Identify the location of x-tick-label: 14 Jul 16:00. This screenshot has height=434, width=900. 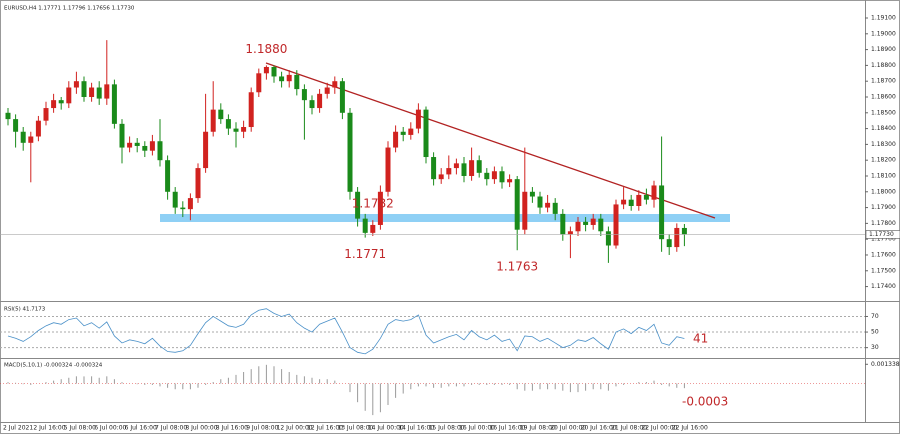
(416, 428).